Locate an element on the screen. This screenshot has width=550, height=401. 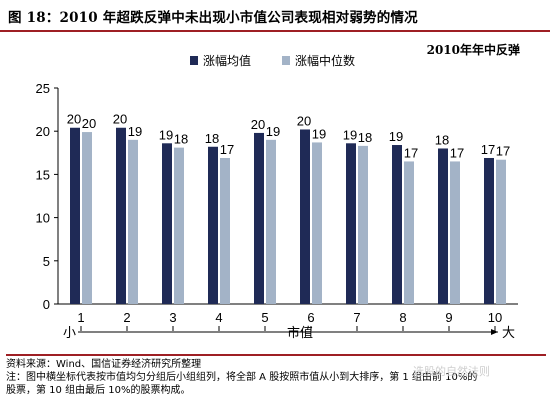
data-label-mean-6: 20 is located at coordinates (304, 120).